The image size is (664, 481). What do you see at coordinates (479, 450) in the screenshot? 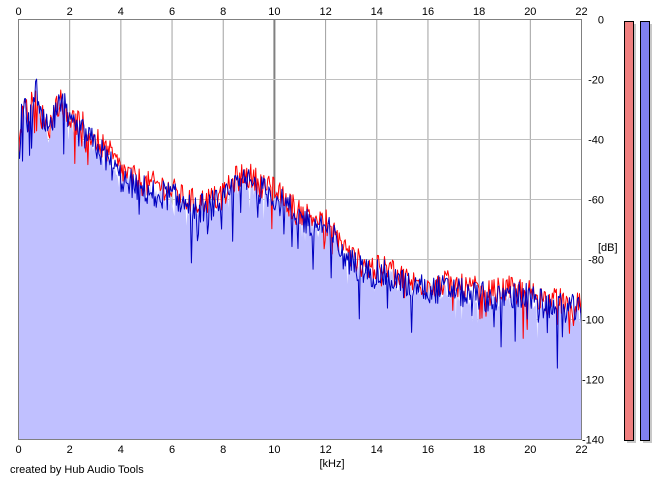
I see `x-tick-bottom-9: 18` at bounding box center [479, 450].